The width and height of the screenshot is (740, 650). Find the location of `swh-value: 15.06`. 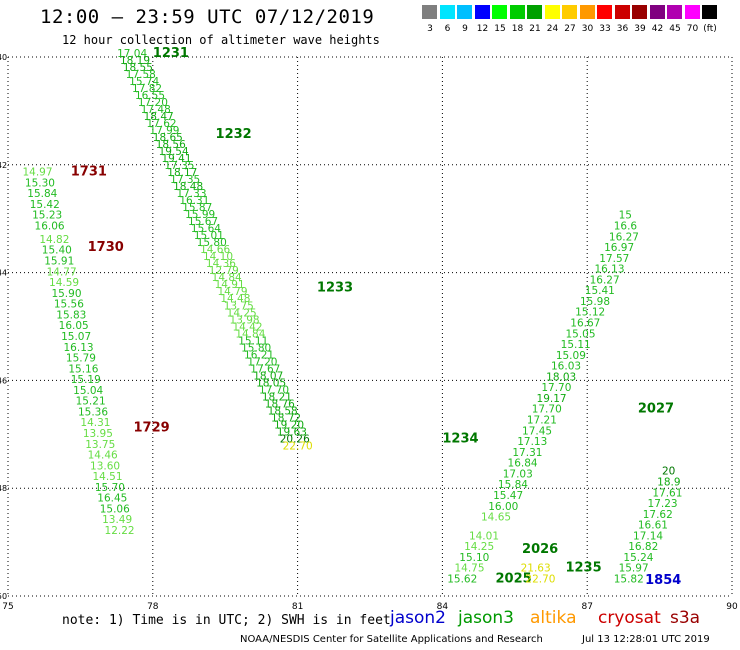

swh-value: 15.06 is located at coordinates (115, 509).